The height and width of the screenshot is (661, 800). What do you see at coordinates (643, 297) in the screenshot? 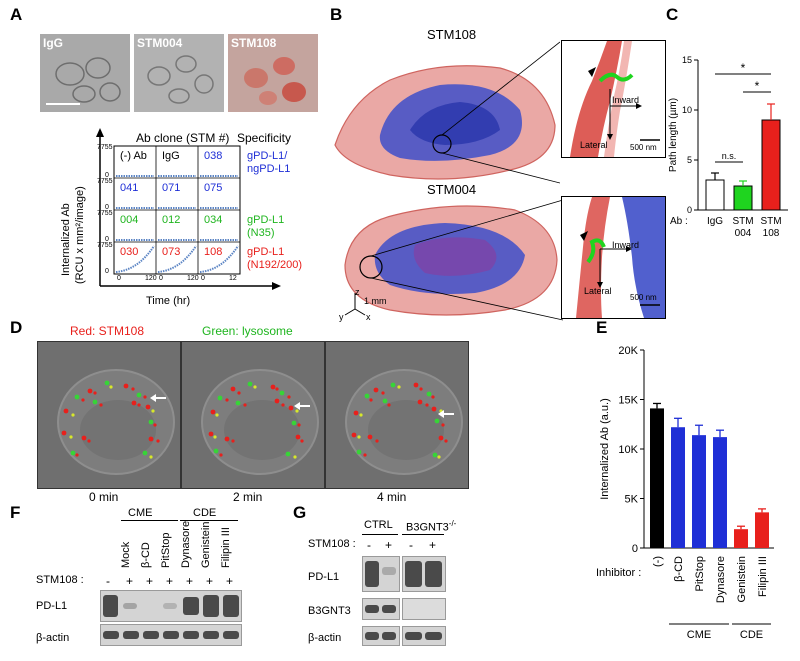
I see `panel-b-scale-bottom: 500 nm` at bounding box center [643, 297].